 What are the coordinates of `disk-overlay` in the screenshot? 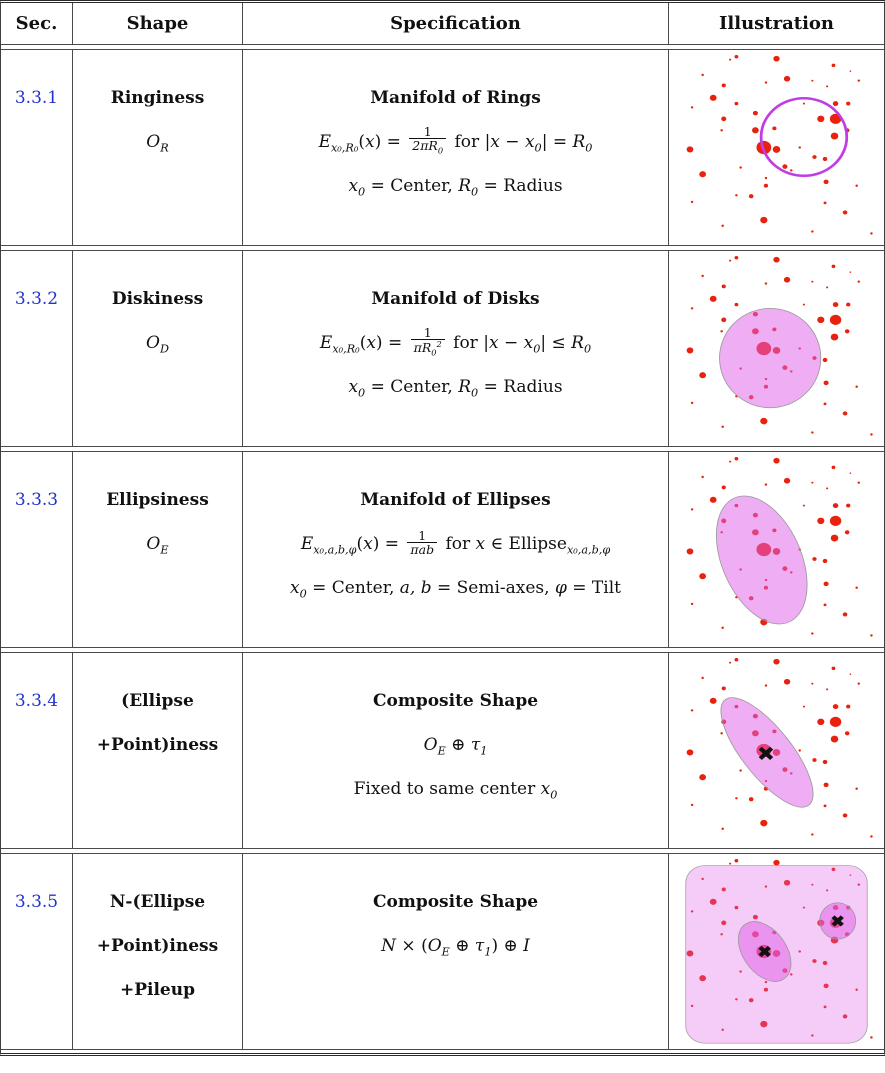 It's located at (770, 358).